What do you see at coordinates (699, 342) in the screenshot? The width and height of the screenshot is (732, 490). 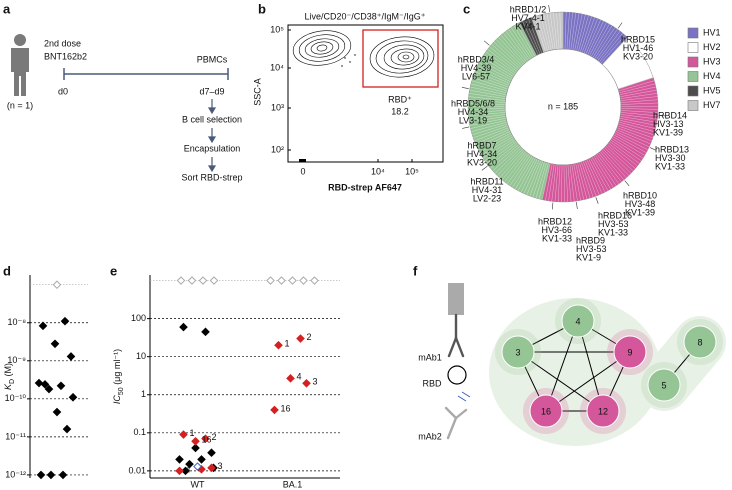 I see `node-label: 8` at bounding box center [699, 342].